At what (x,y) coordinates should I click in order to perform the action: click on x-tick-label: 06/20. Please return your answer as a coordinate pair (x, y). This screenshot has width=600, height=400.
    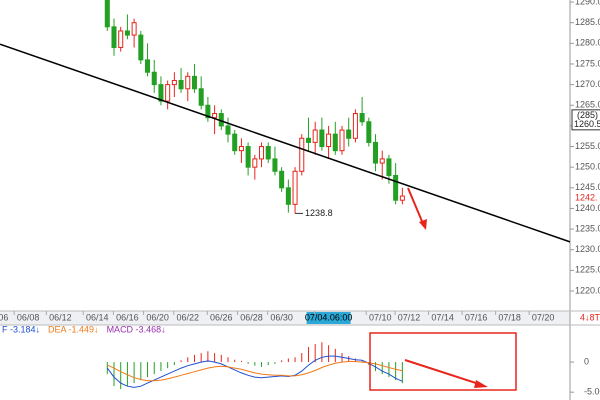
    Looking at the image, I should click on (157, 317).